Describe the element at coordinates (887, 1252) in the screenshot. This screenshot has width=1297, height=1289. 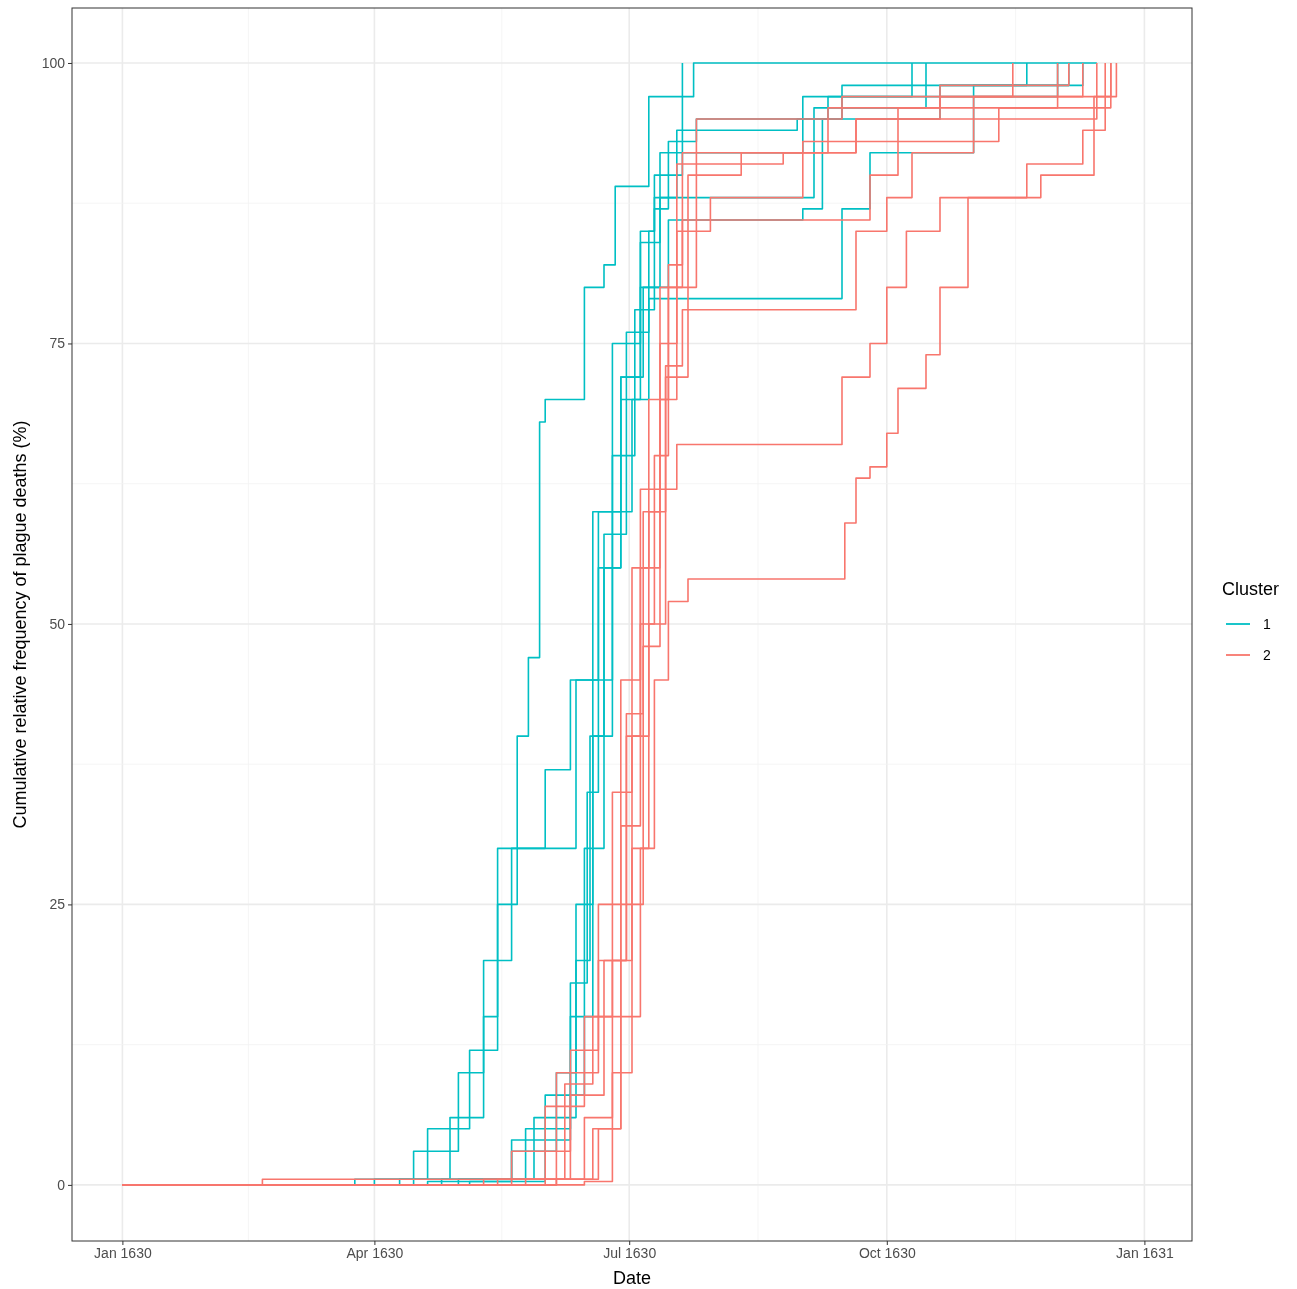
I see `x-tick-label: Oct 1630` at that location.